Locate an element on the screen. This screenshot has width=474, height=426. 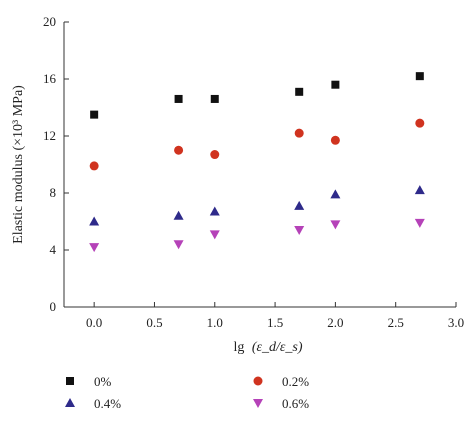
legend-label: 0% is located at coordinates (103, 381).